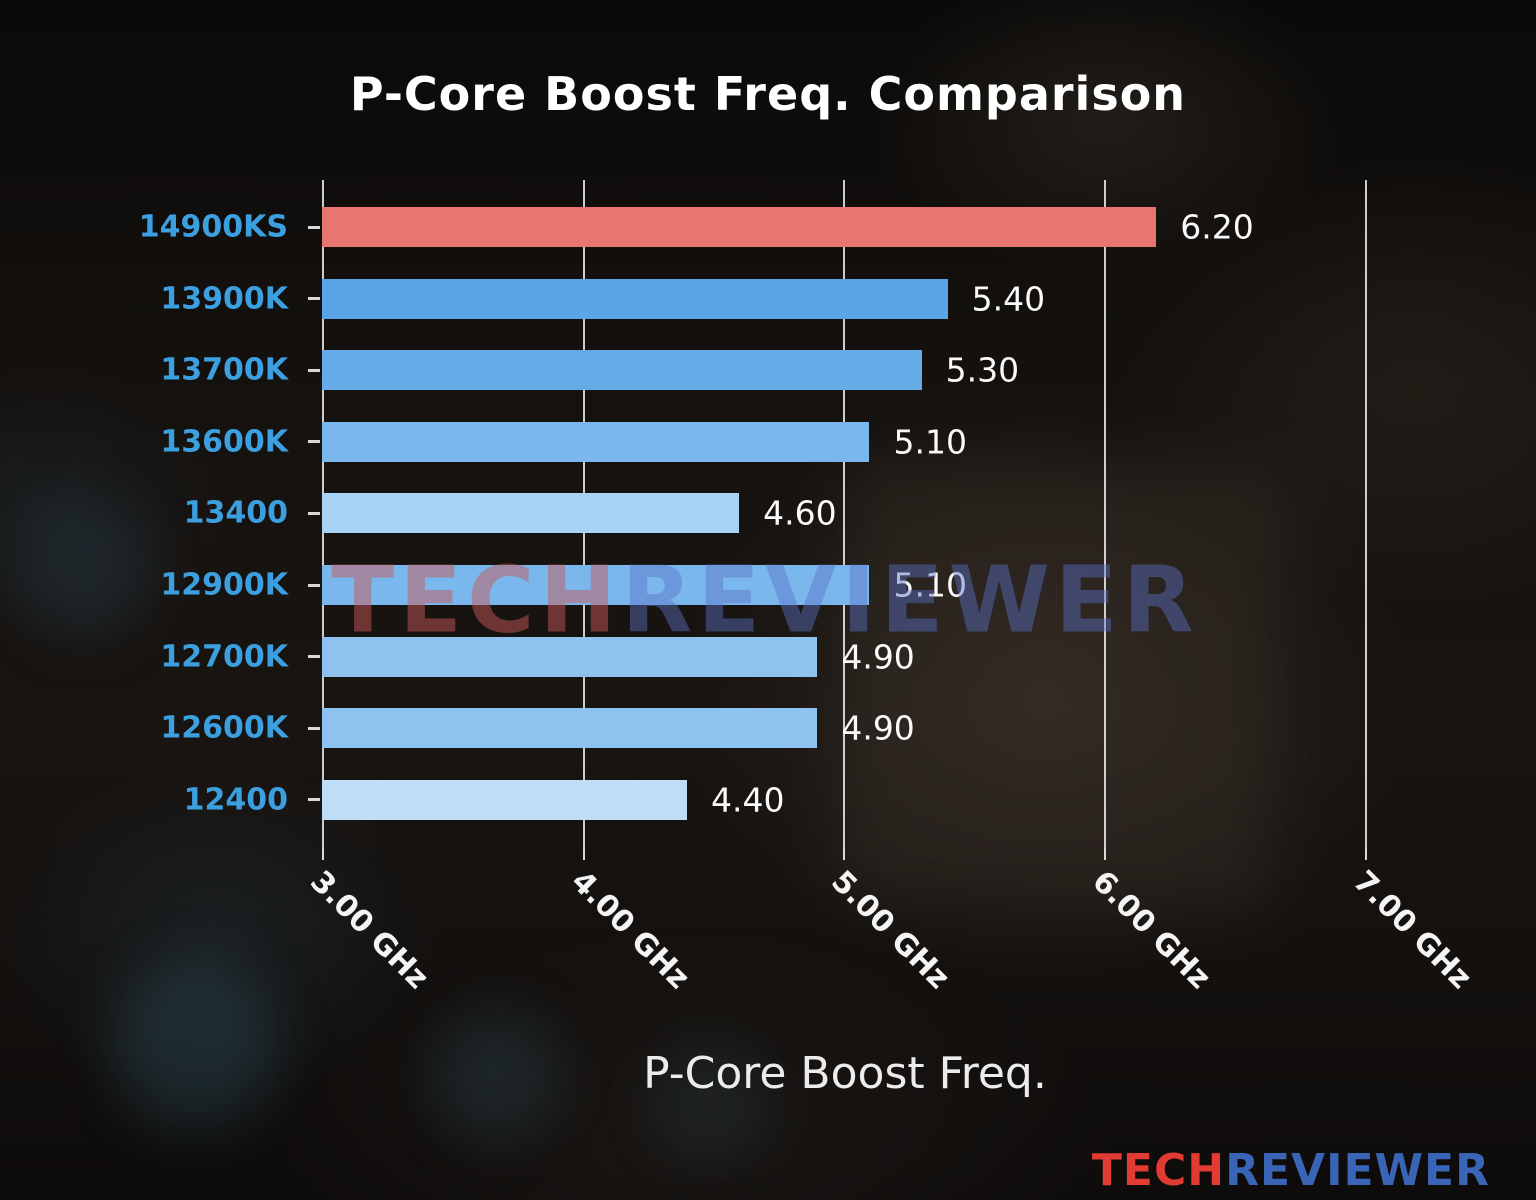 The width and height of the screenshot is (1536, 1200). Describe the element at coordinates (768, 93) in the screenshot. I see `chart-title: P-Core Boost Freq. Comparison` at that location.